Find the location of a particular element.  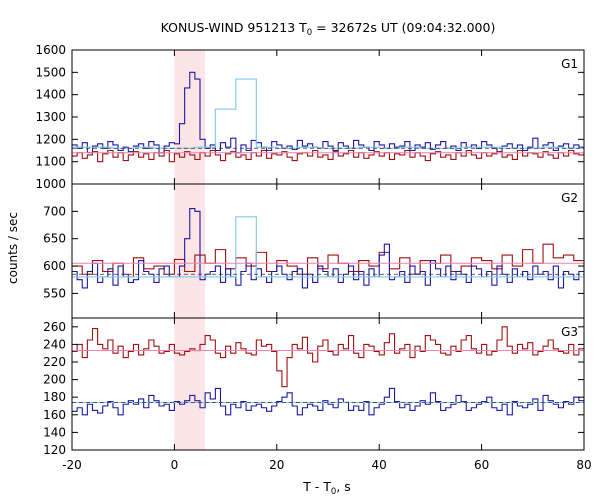

x-tick-label: 0 is located at coordinates (175, 465).